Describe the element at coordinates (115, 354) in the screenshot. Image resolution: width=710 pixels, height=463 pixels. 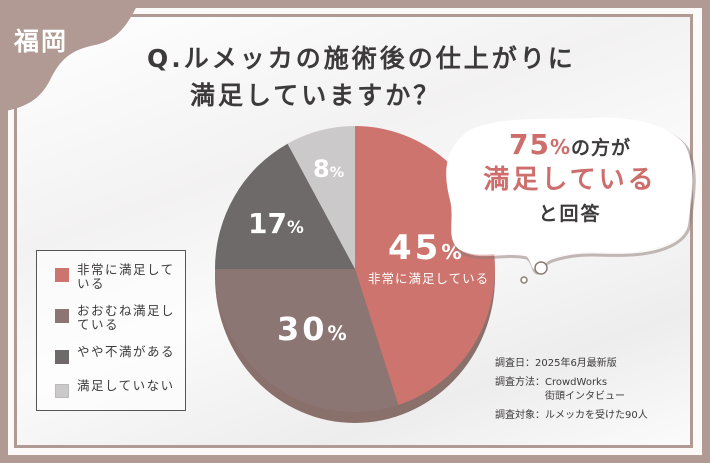
I see `legend-item-somewhat-dissatisfied: やや不満がある` at that location.